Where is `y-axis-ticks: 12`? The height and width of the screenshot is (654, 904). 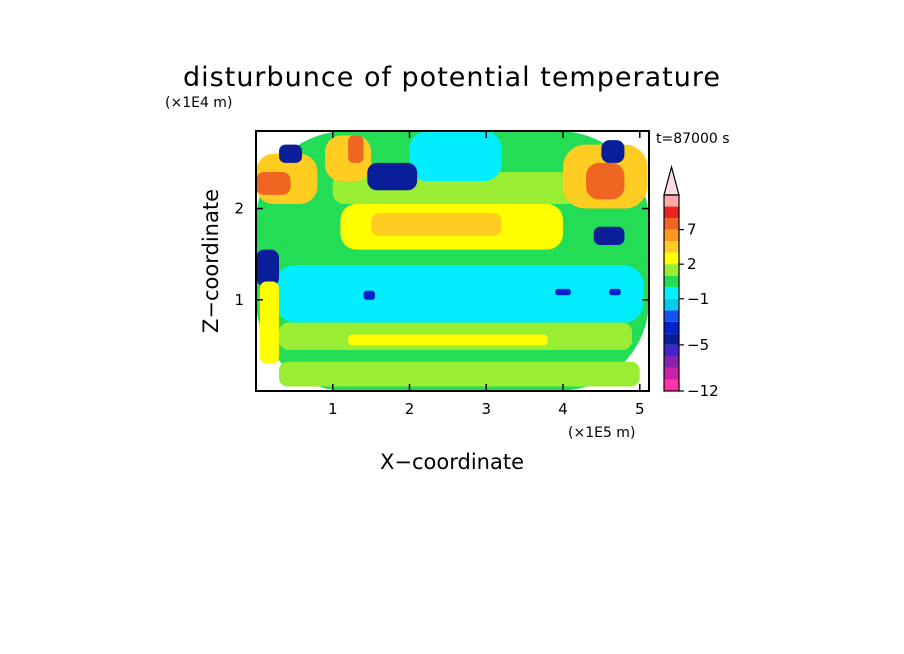
y-axis-ticks: 12 is located at coordinates (441, 254).